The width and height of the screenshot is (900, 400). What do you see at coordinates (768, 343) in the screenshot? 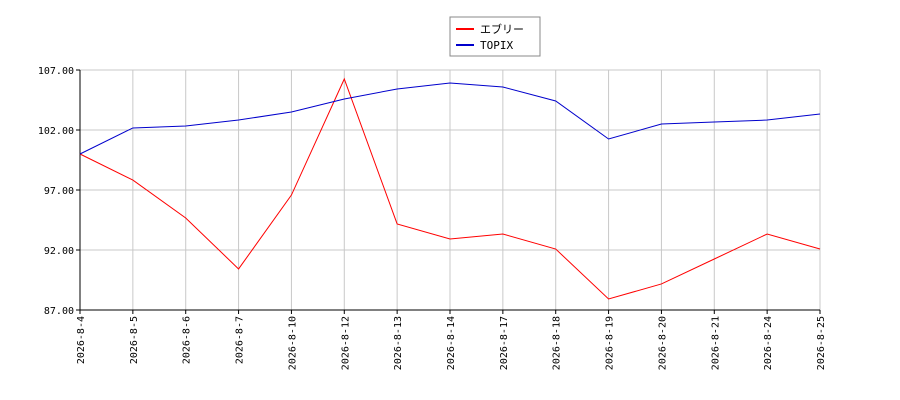
I see `x-tick-label: 2026-8-24` at bounding box center [768, 343].